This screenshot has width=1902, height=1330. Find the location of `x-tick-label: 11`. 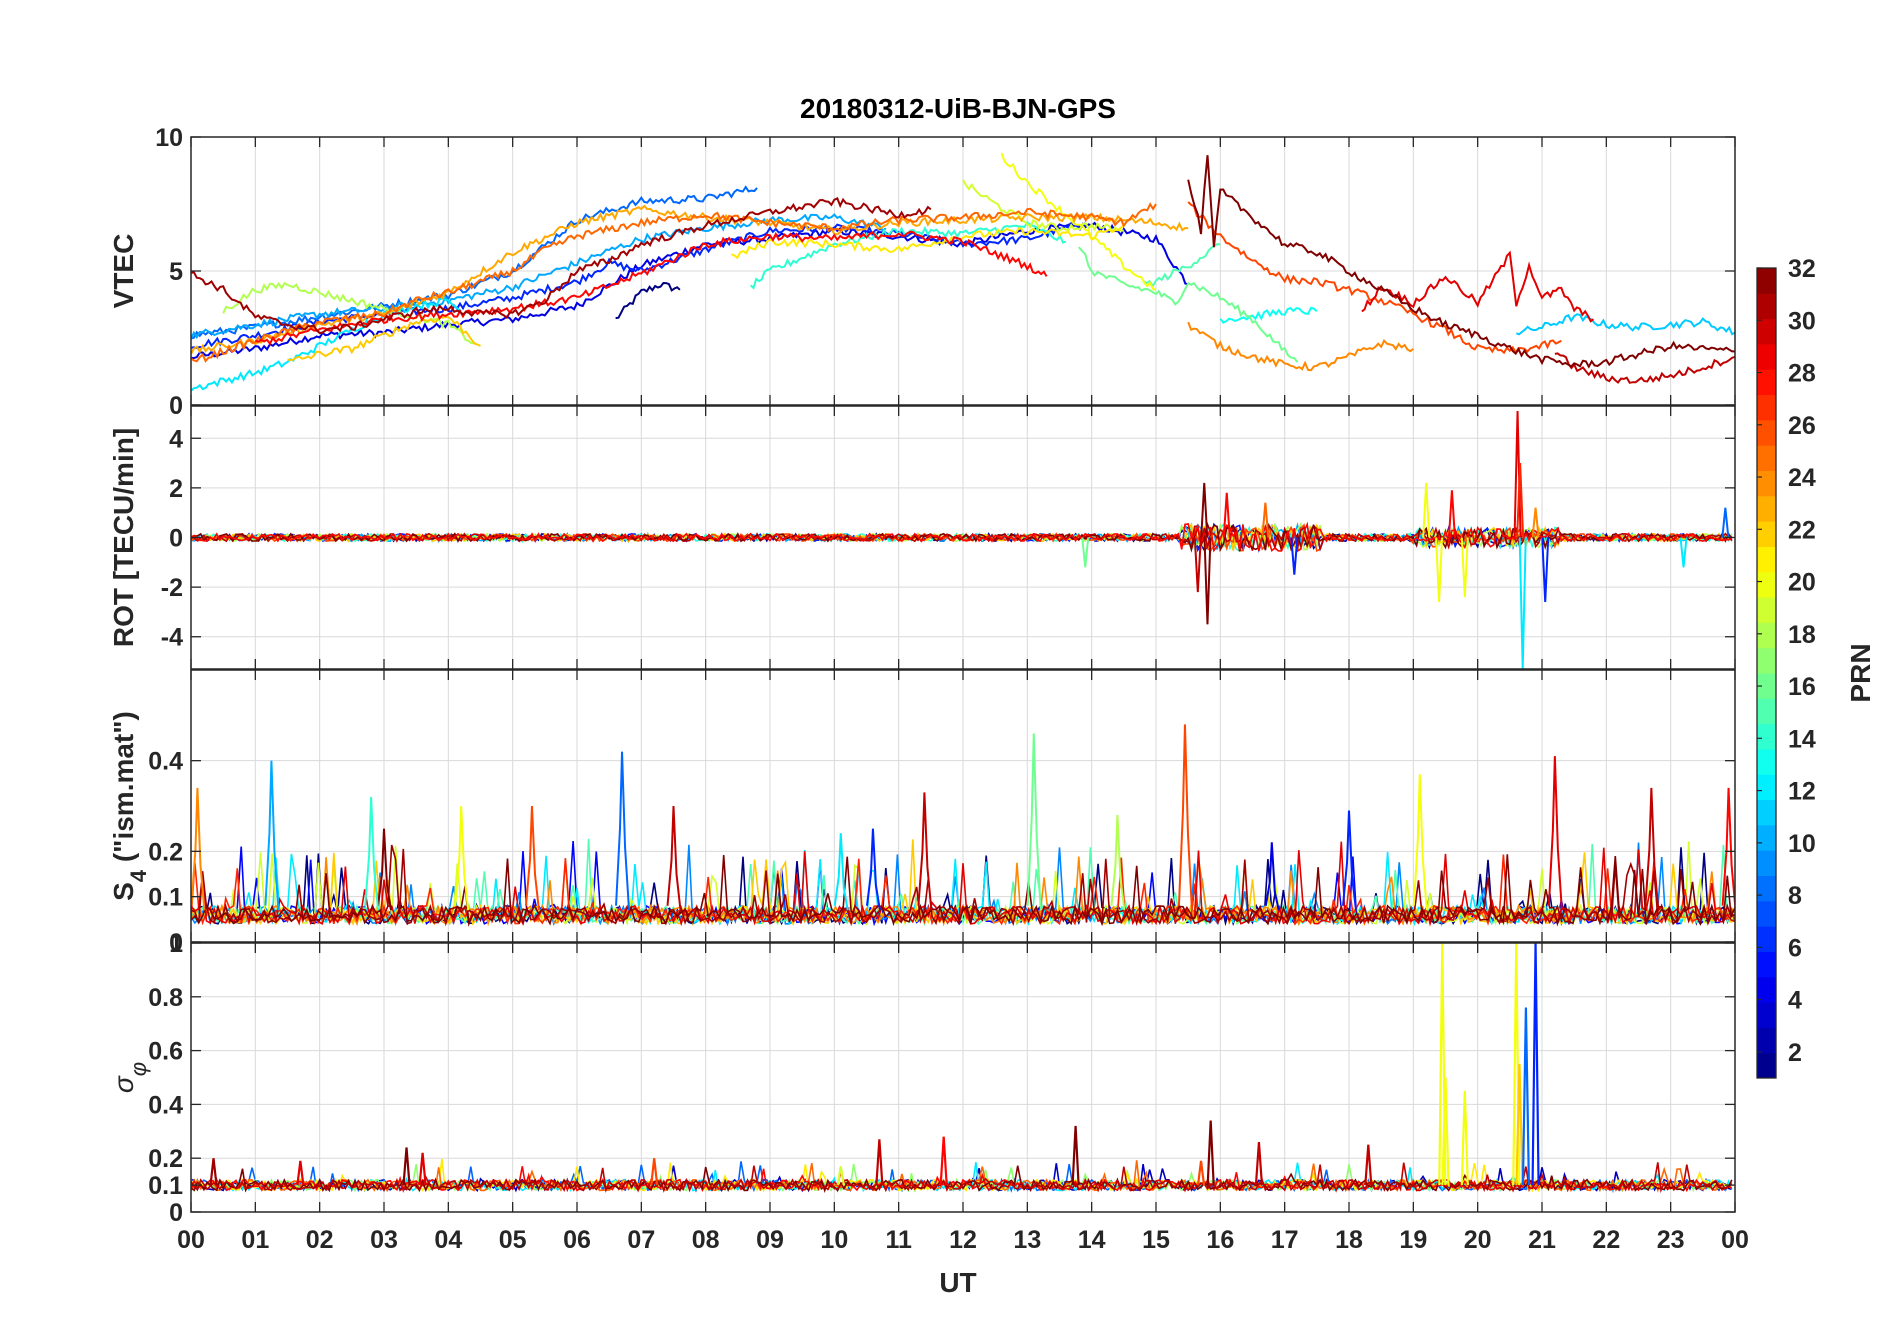

x-tick-label: 11 is located at coordinates (898, 1240).